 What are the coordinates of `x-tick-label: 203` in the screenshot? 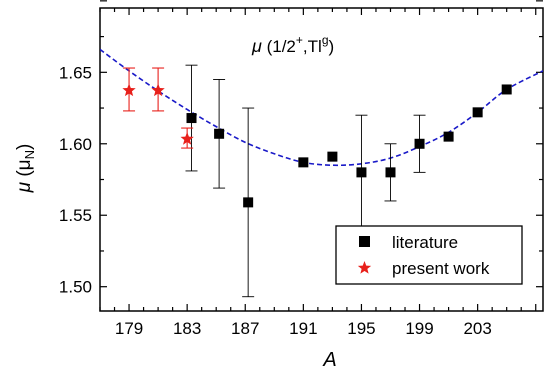 It's located at (477, 328).